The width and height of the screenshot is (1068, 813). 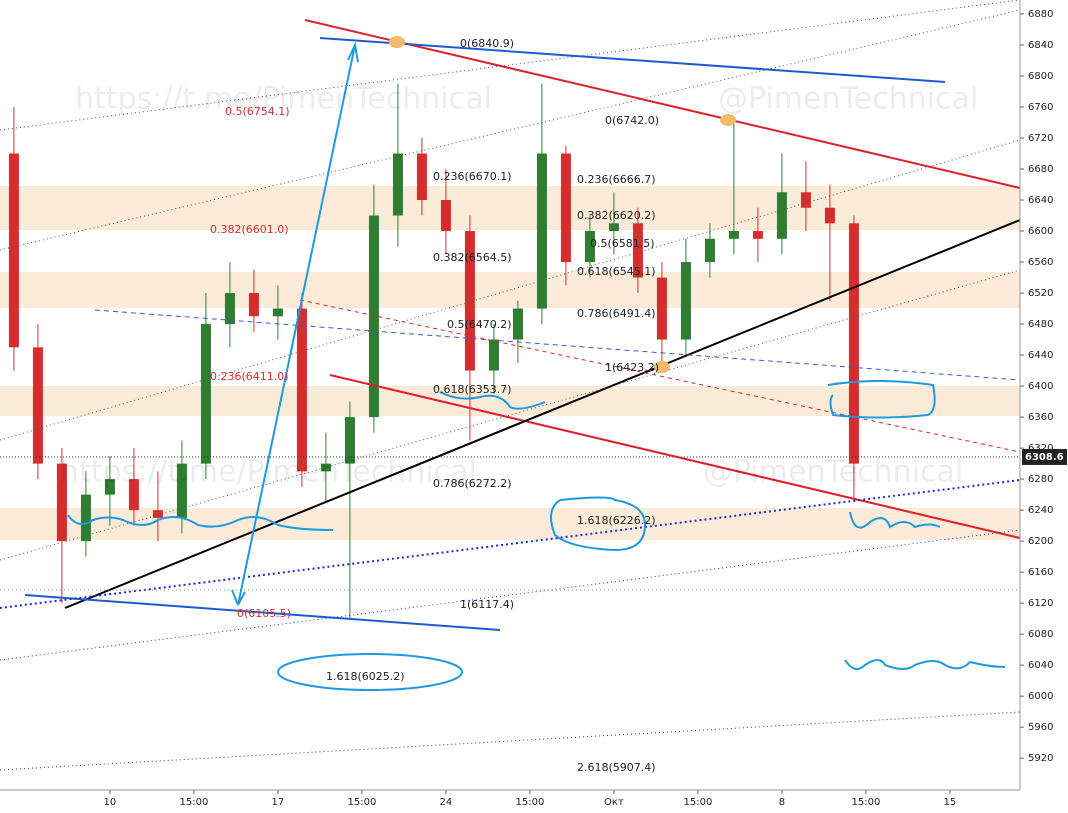 I want to click on x-tick-label: Окт, so click(x=614, y=802).